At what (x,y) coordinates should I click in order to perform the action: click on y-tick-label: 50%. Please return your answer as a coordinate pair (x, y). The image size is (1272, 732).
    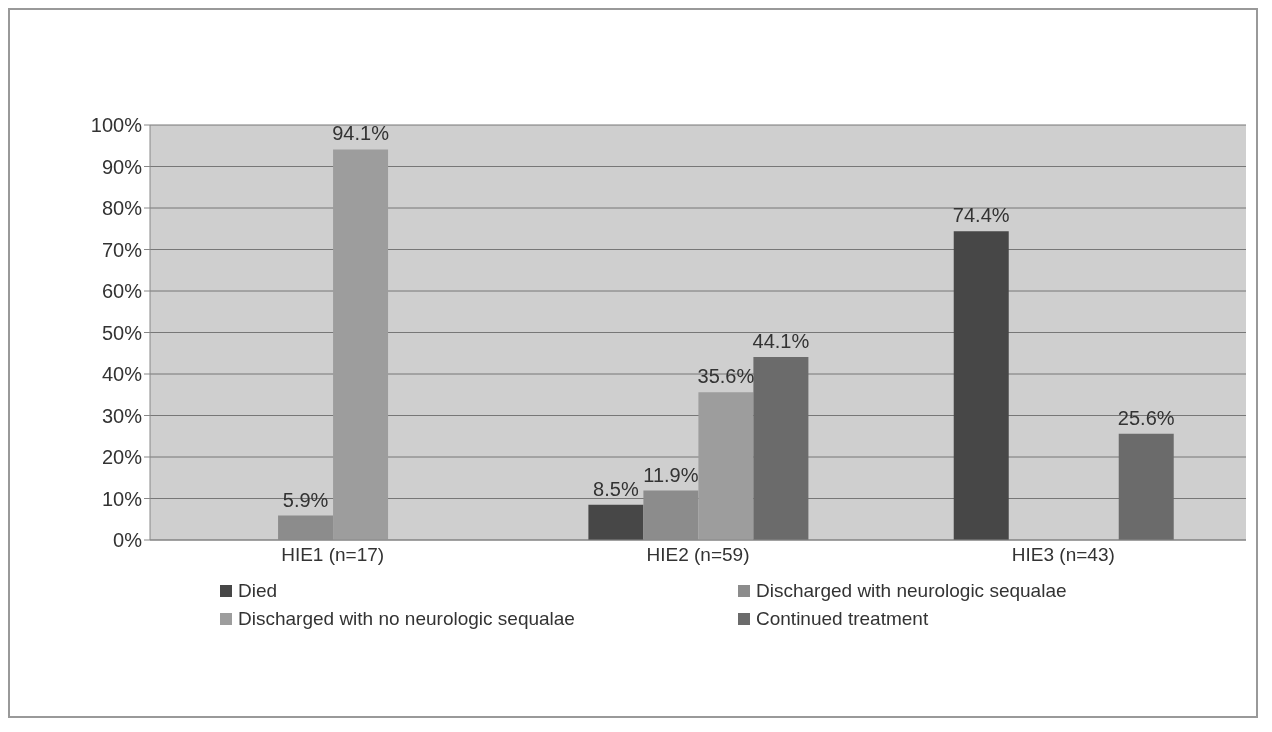
    Looking at the image, I should click on (122, 332).